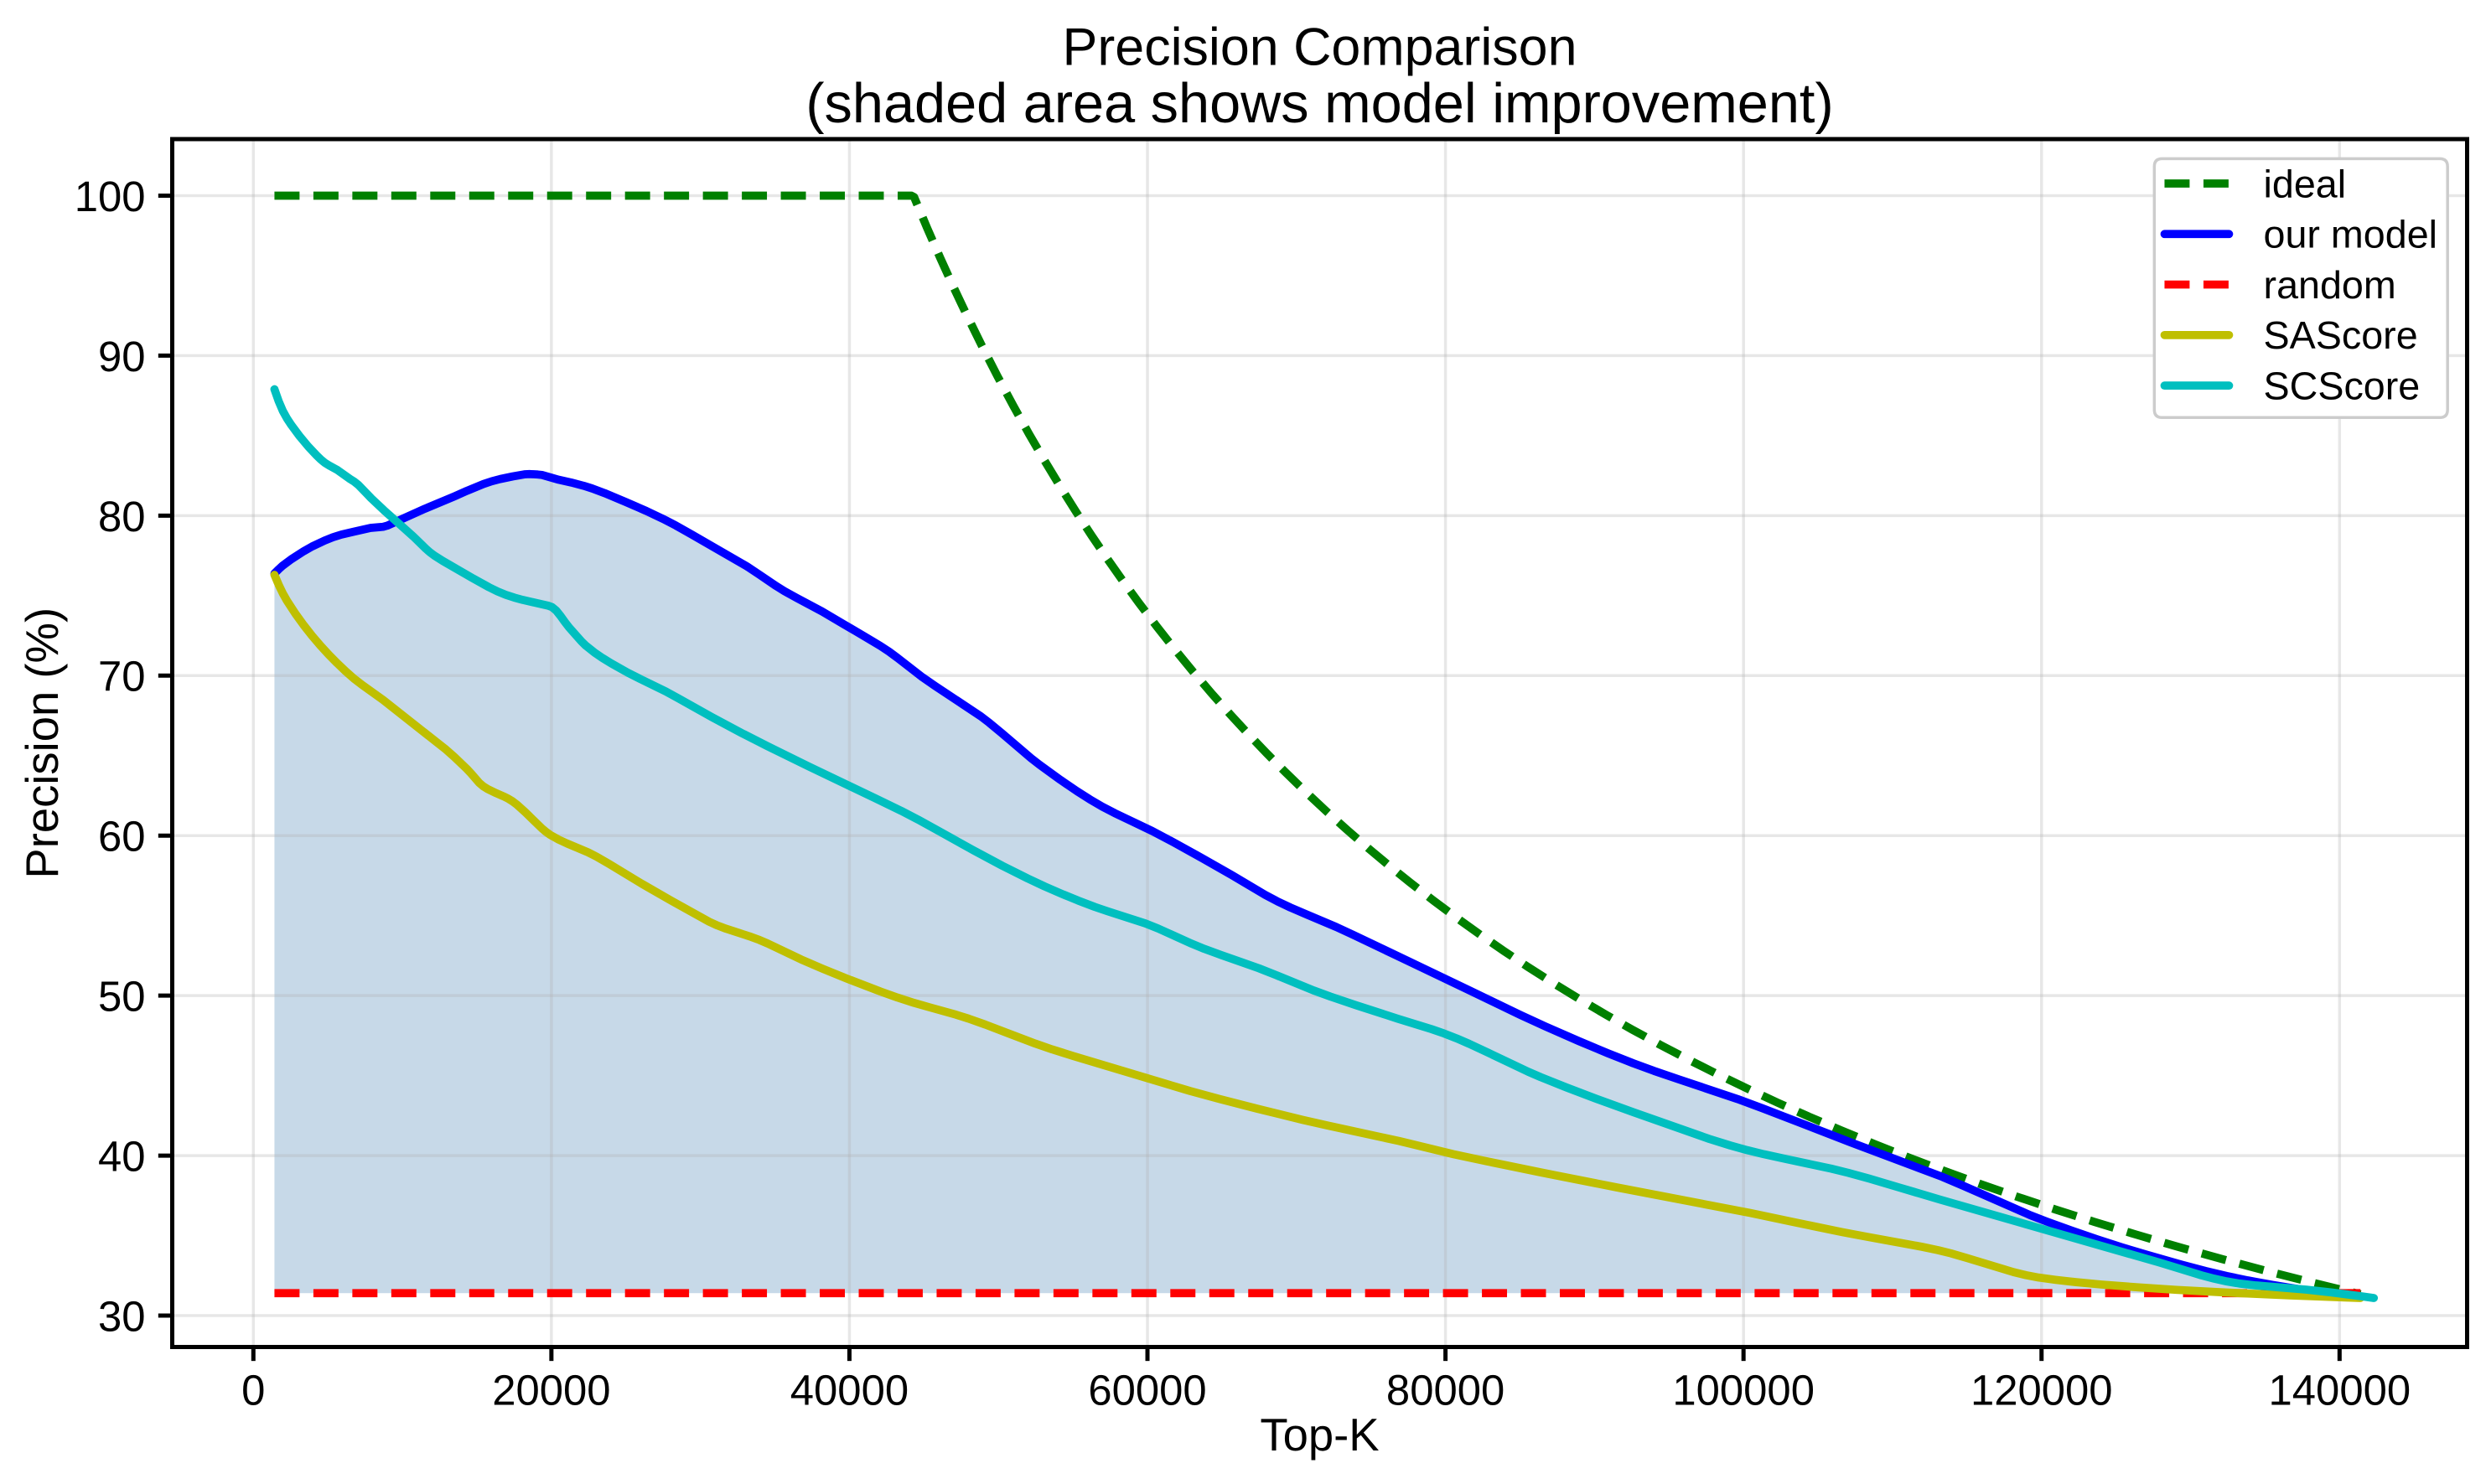 The width and height of the screenshot is (2491, 1484). I want to click on svg-text: SCScore, so click(2342, 385).